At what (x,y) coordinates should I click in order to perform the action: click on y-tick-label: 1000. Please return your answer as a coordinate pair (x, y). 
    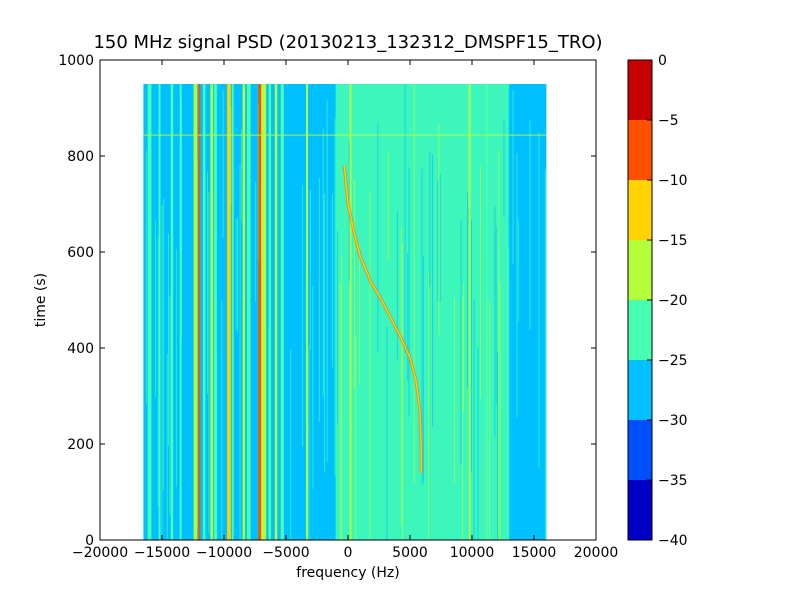
    Looking at the image, I should click on (76, 61).